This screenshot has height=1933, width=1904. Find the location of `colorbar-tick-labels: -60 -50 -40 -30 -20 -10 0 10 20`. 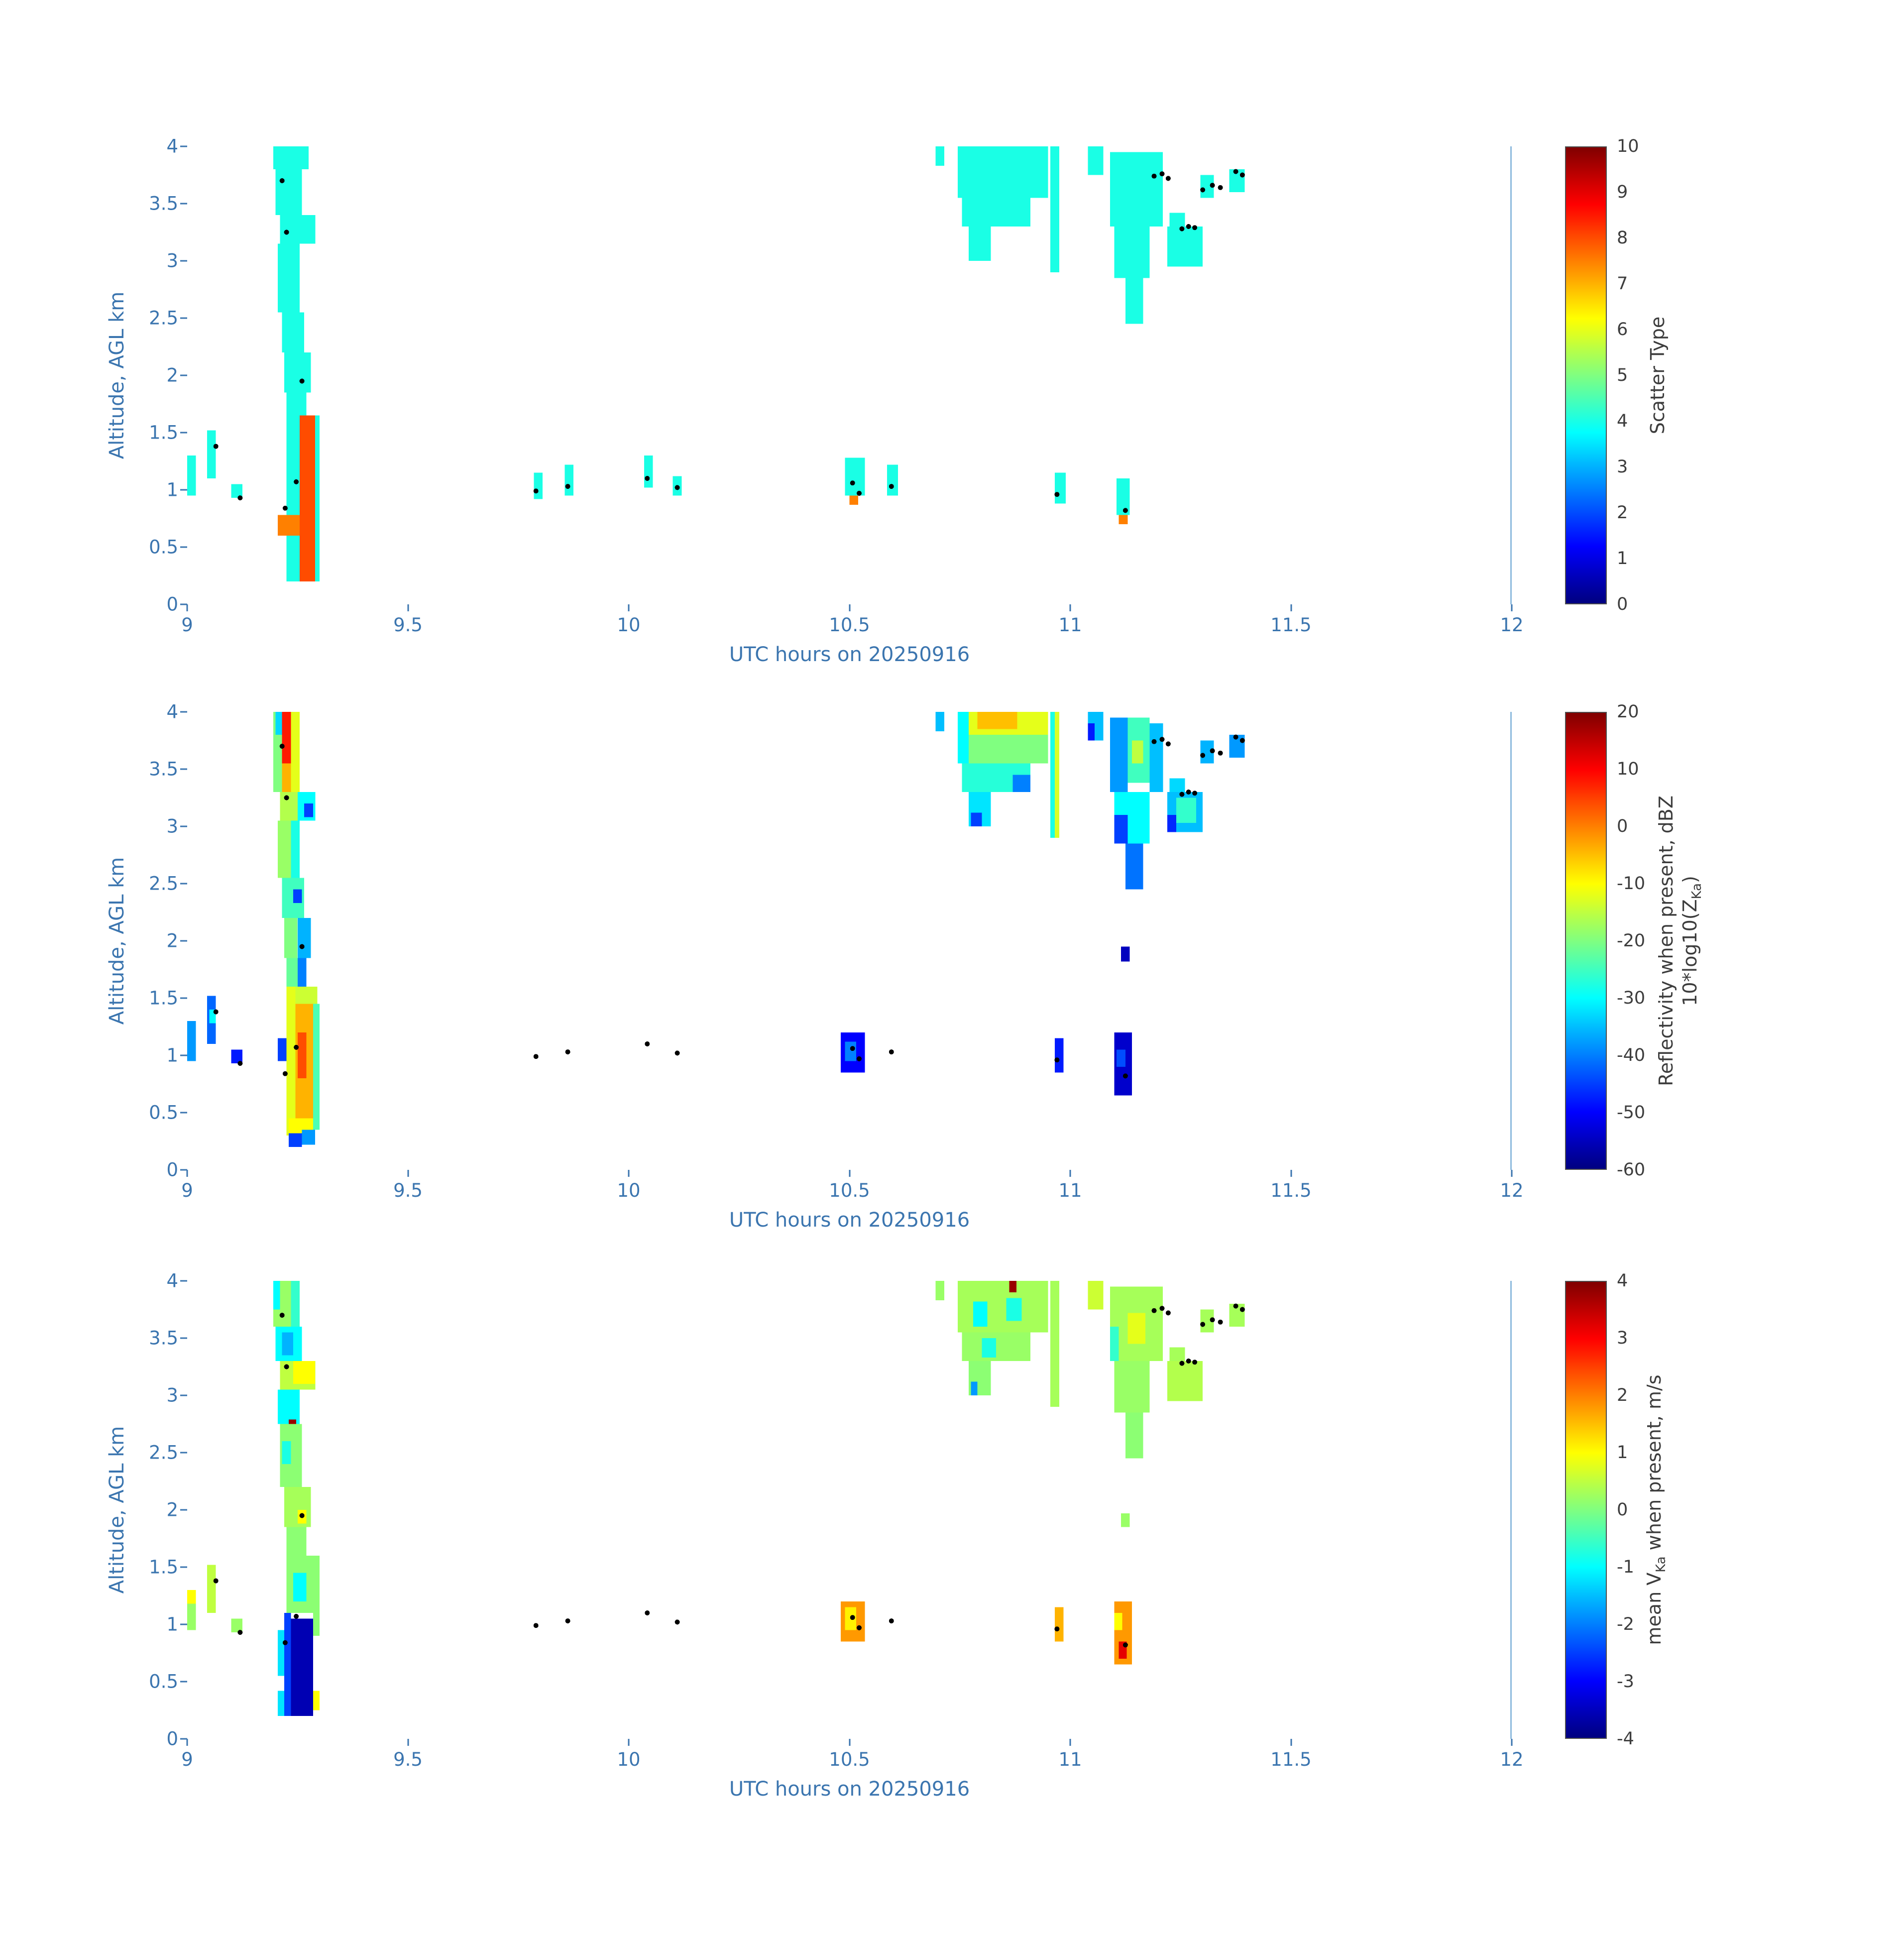

colorbar-tick-labels: -60 -50 -40 -30 -20 -10 0 10 20 is located at coordinates (1654, 941).